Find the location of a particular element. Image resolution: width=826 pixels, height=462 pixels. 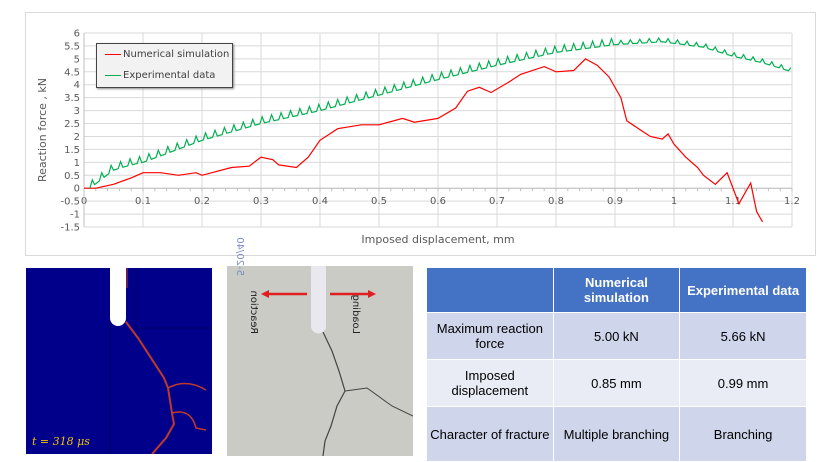

loading-label: Loading is located at coordinates (355, 314).